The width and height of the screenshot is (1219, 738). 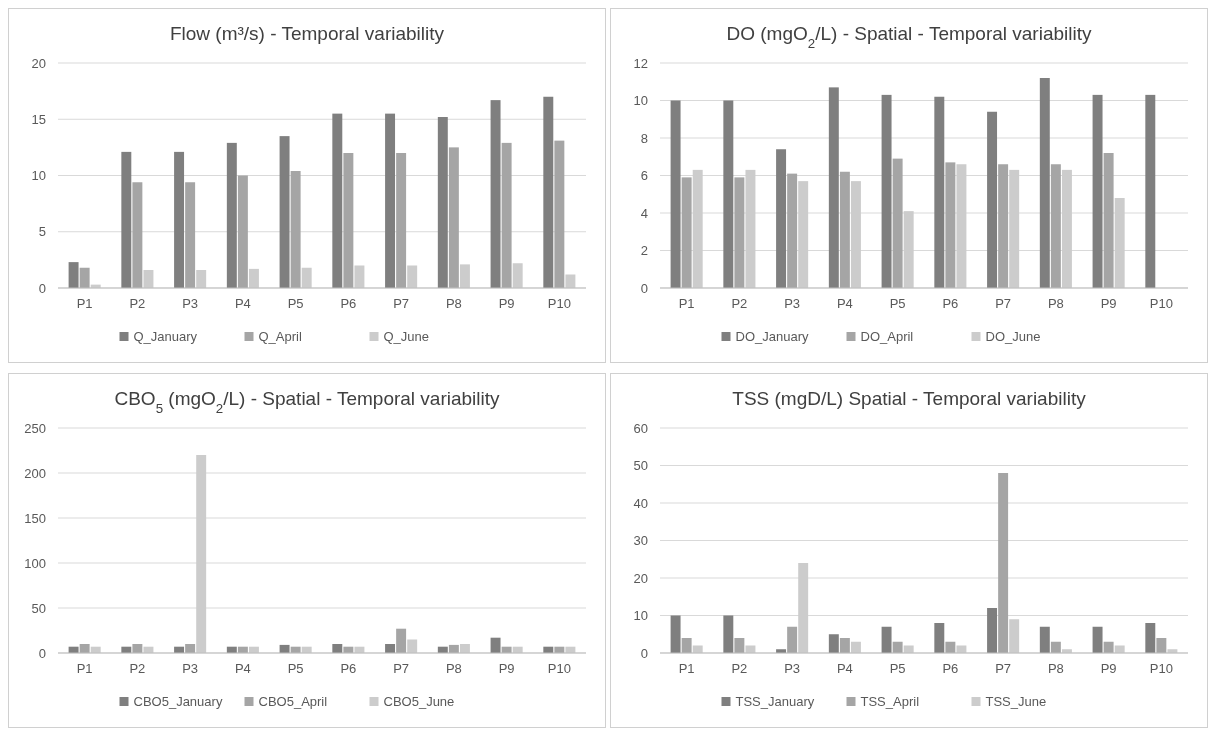 What do you see at coordinates (35, 428) in the screenshot?
I see `y-tick-label: 250` at bounding box center [35, 428].